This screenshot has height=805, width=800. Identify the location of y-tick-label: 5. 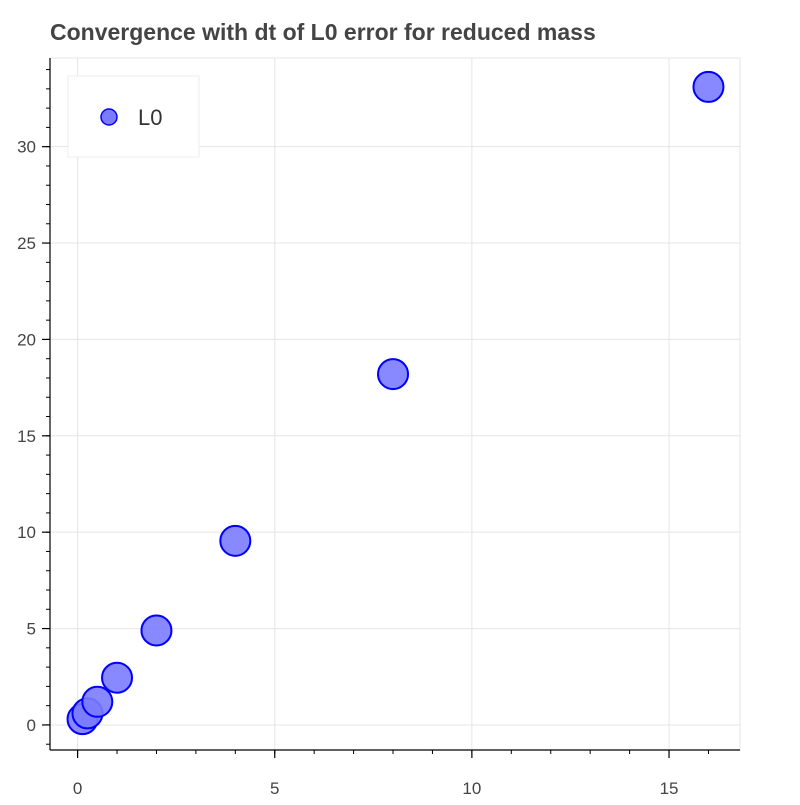
(31, 629).